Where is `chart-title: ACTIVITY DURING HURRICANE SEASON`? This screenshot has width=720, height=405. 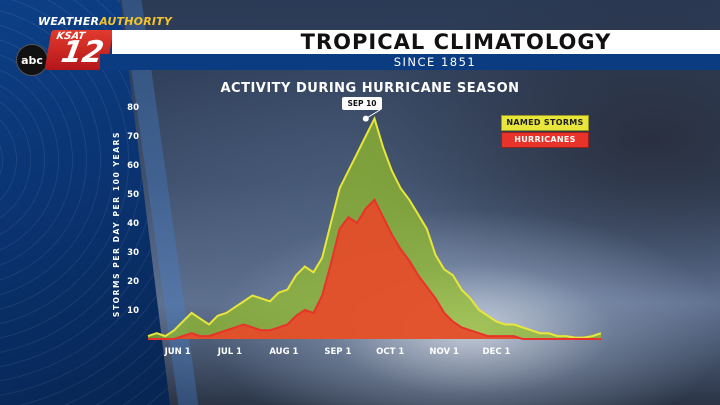 chart-title: ACTIVITY DURING HURRICANE SEASON is located at coordinates (370, 88).